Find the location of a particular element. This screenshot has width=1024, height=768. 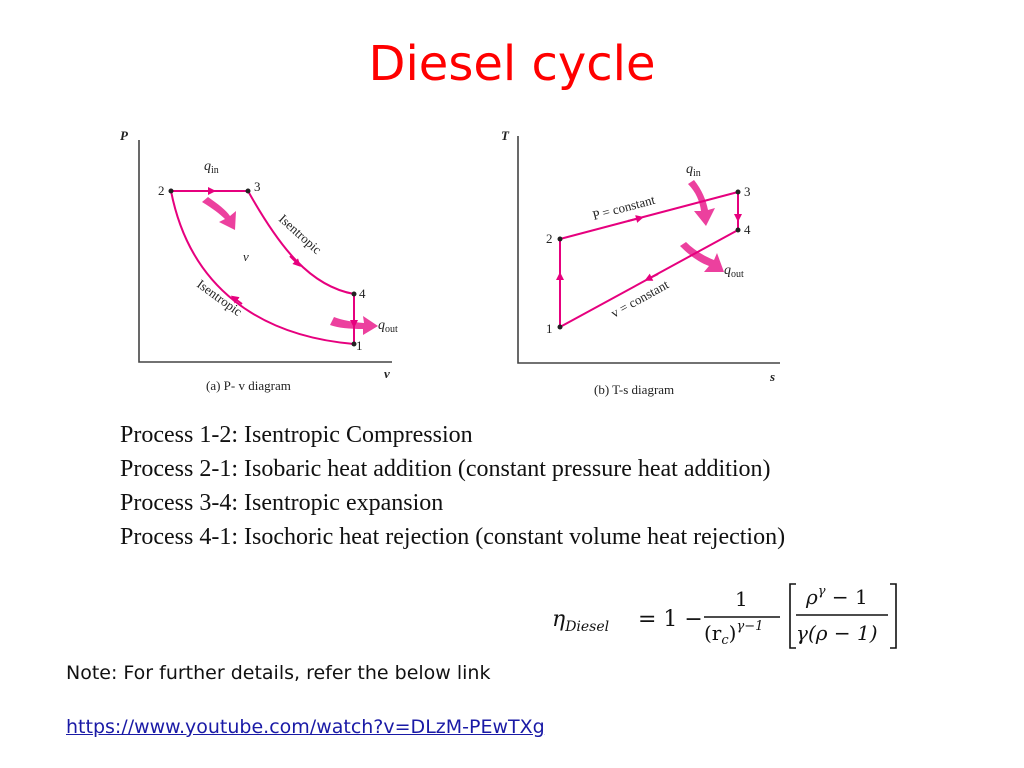

pv-y-axis-label: P is located at coordinates (124, 135).